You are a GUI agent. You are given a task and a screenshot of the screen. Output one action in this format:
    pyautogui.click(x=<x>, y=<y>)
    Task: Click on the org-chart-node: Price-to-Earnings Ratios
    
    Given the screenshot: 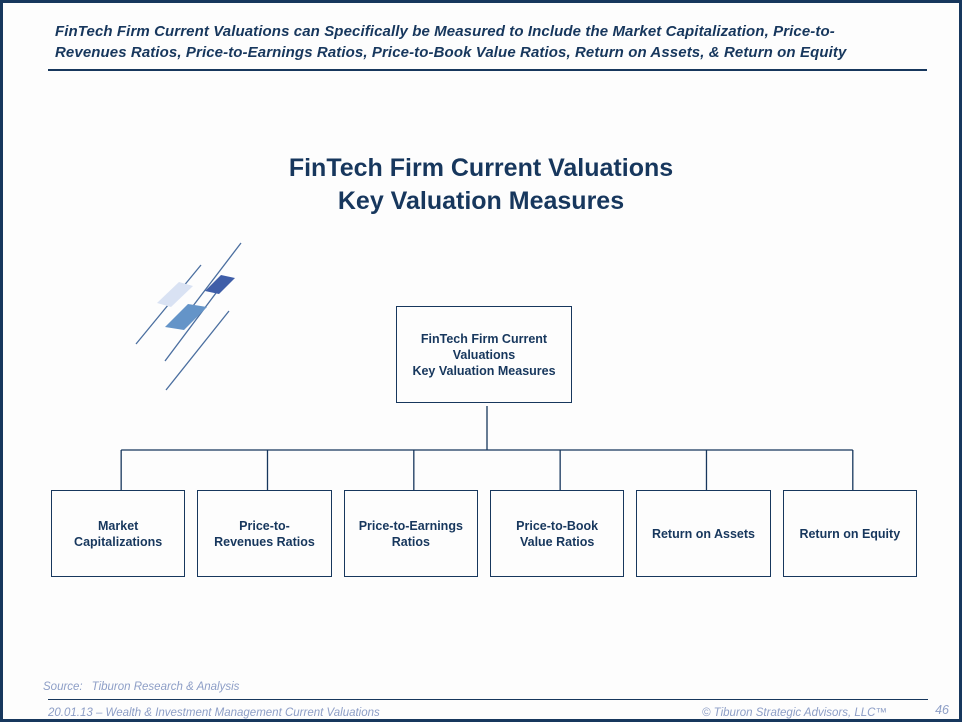 What is the action you would take?
    pyautogui.click(x=410, y=533)
    